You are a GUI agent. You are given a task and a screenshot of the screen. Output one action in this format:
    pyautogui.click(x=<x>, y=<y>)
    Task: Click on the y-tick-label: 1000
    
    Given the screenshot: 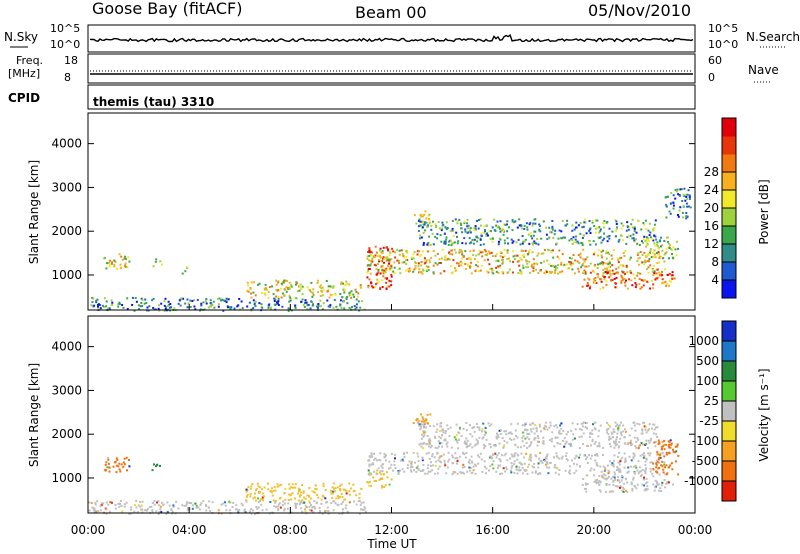 What is the action you would take?
    pyautogui.click(x=66, y=478)
    